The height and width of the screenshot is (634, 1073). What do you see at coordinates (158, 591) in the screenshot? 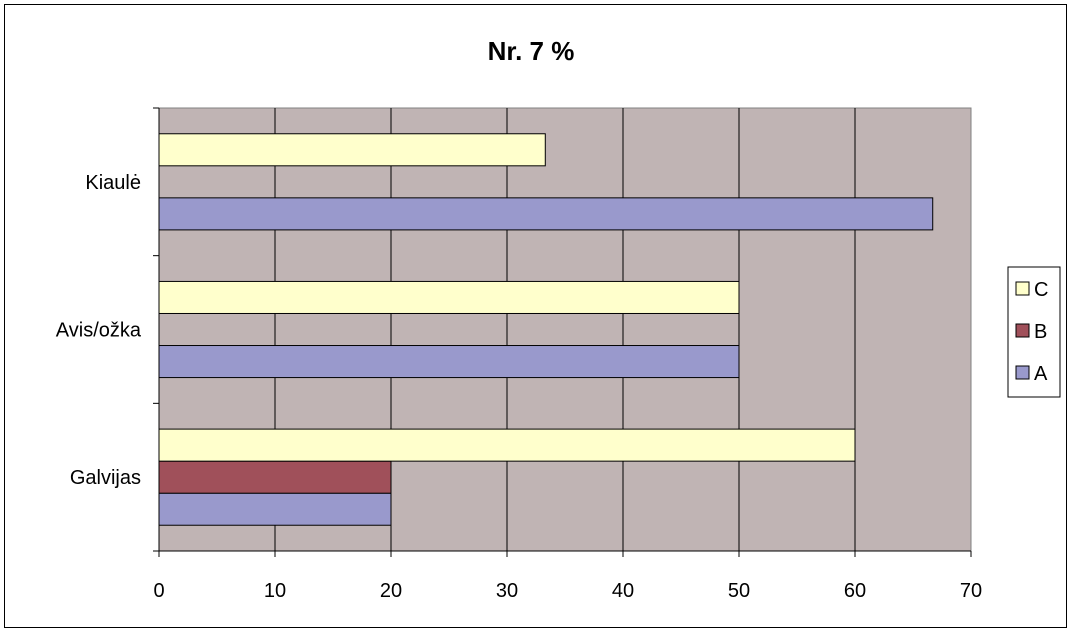
I see `x-tick-label: 0` at bounding box center [158, 591].